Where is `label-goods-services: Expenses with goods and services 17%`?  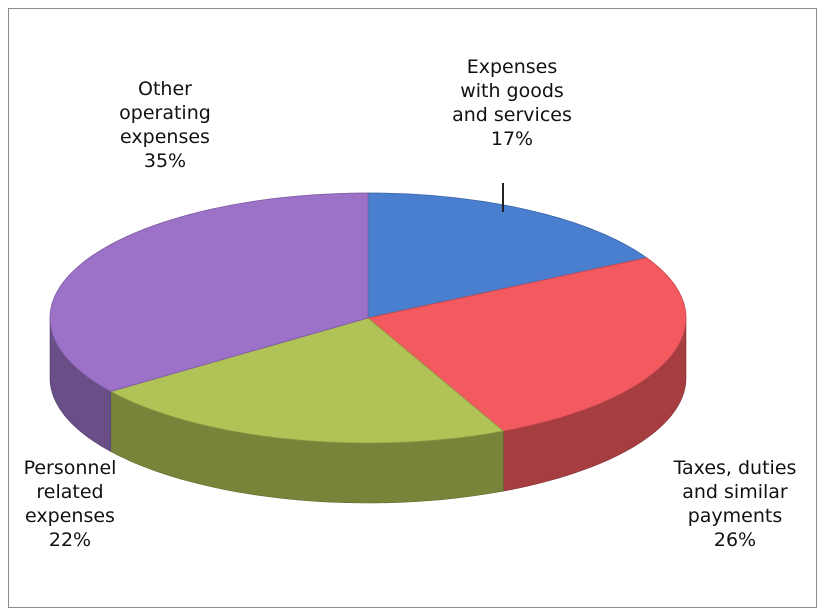
label-goods-services: Expenses with goods and services 17% is located at coordinates (512, 103).